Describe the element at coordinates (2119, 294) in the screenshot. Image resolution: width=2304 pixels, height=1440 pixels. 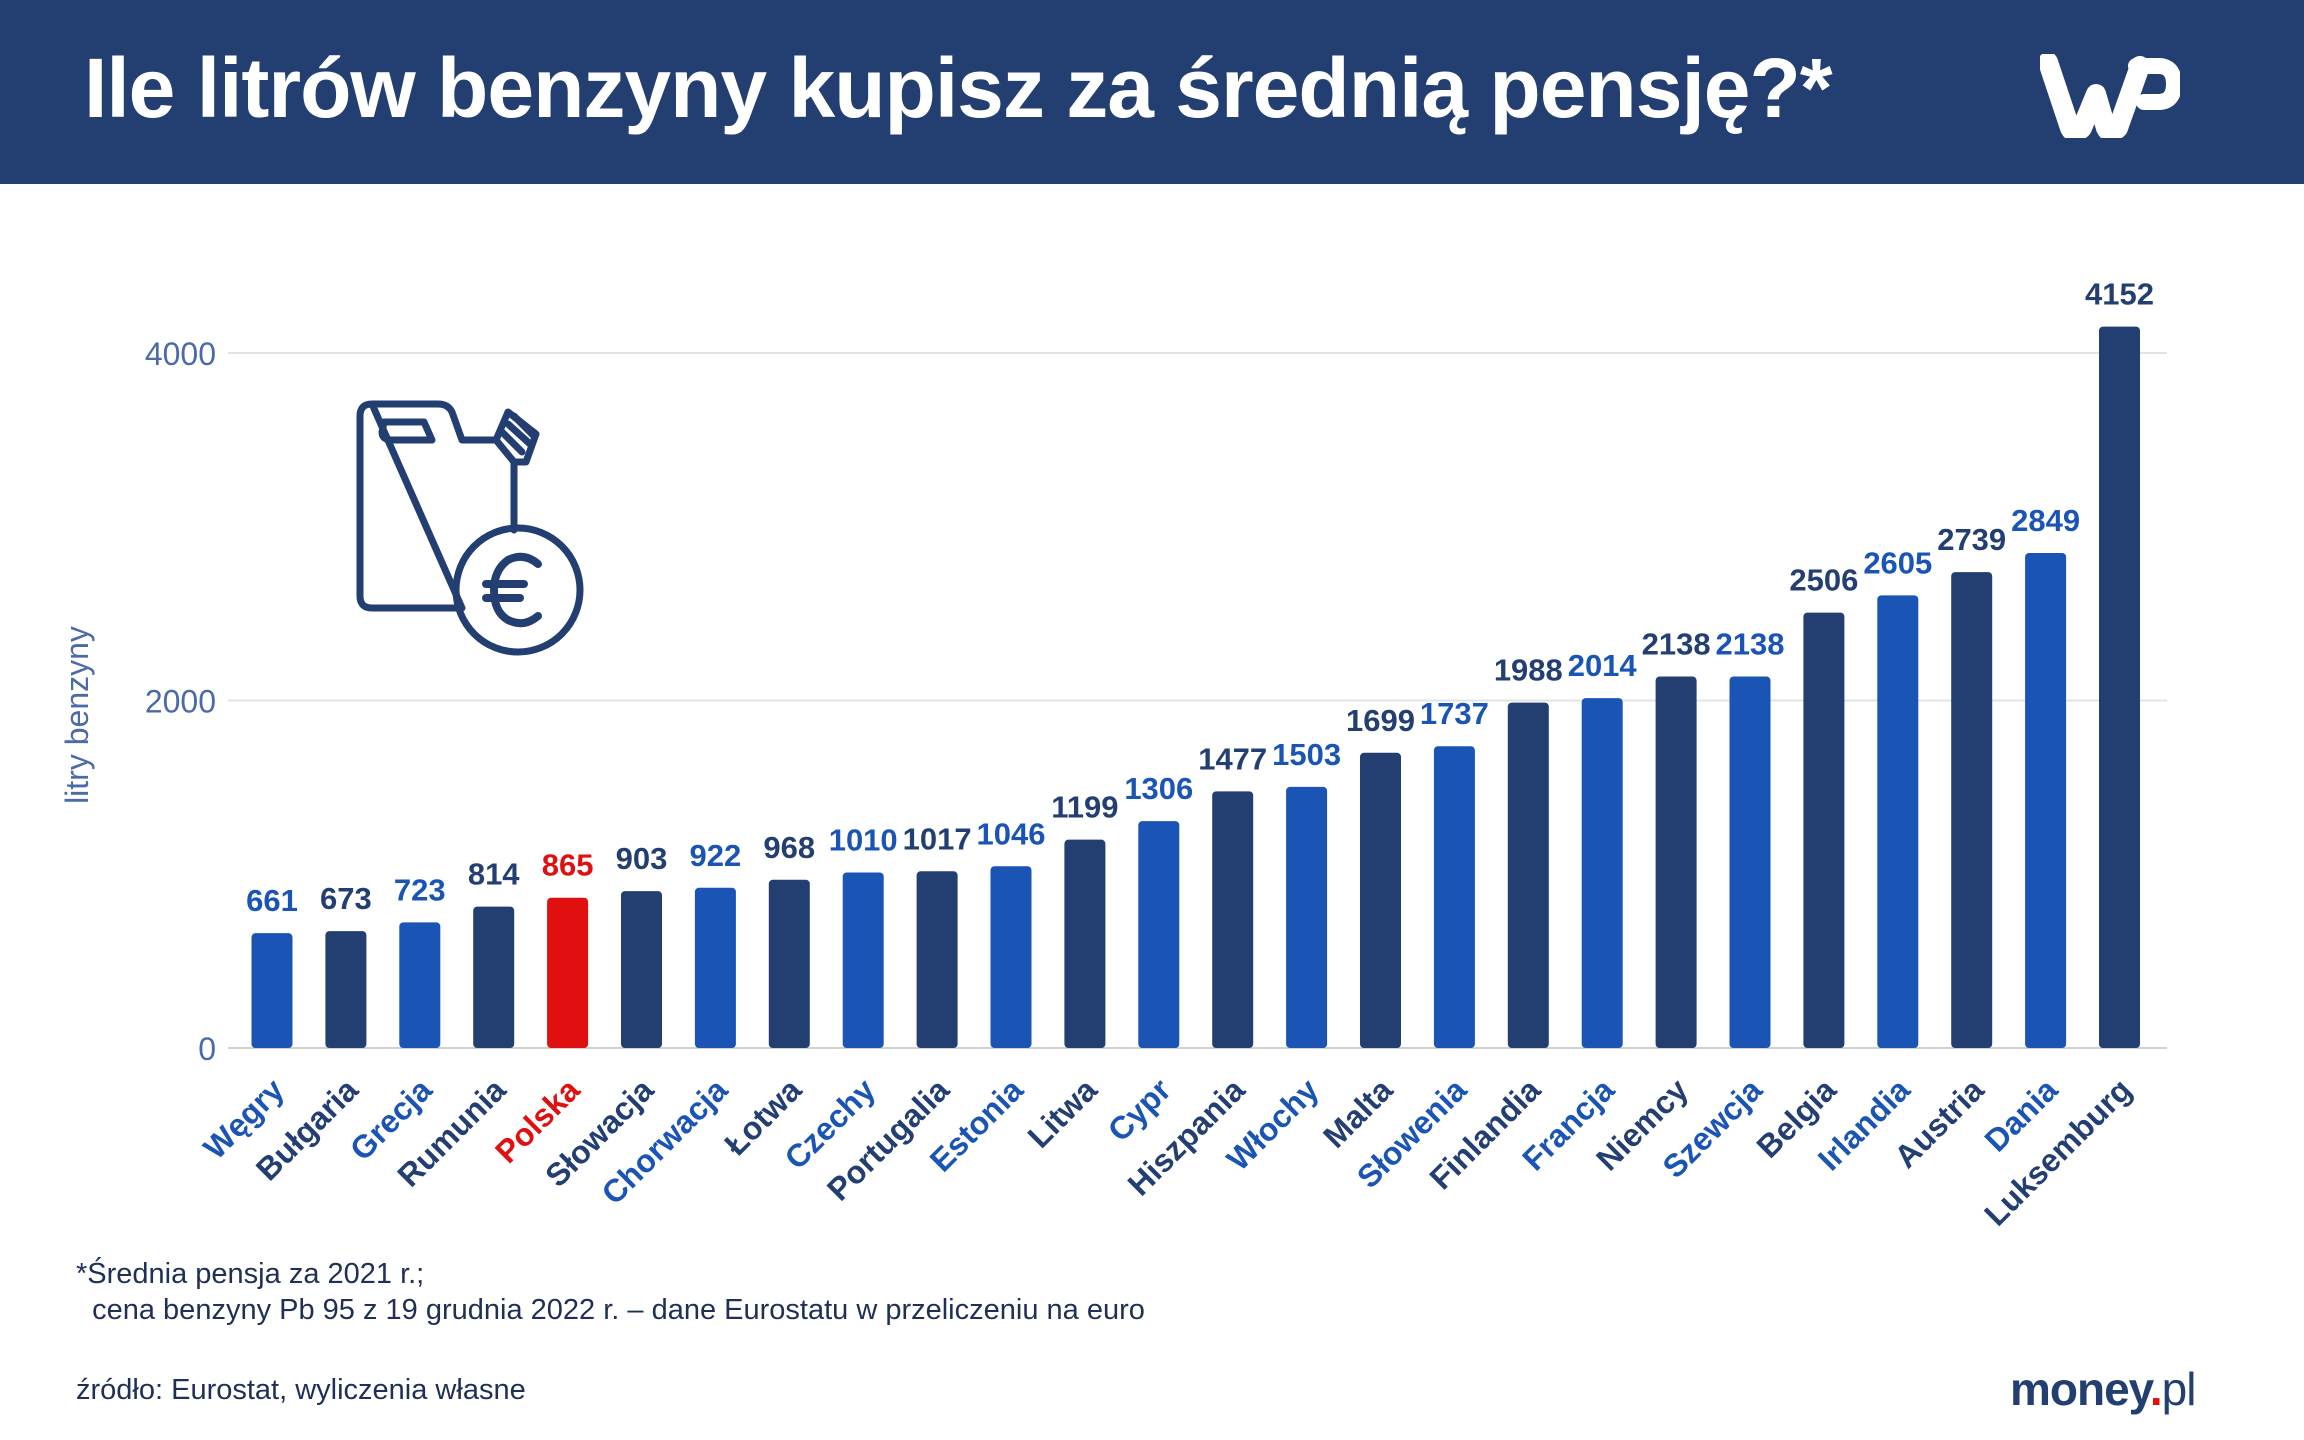
I see `value-label: 4152` at that location.